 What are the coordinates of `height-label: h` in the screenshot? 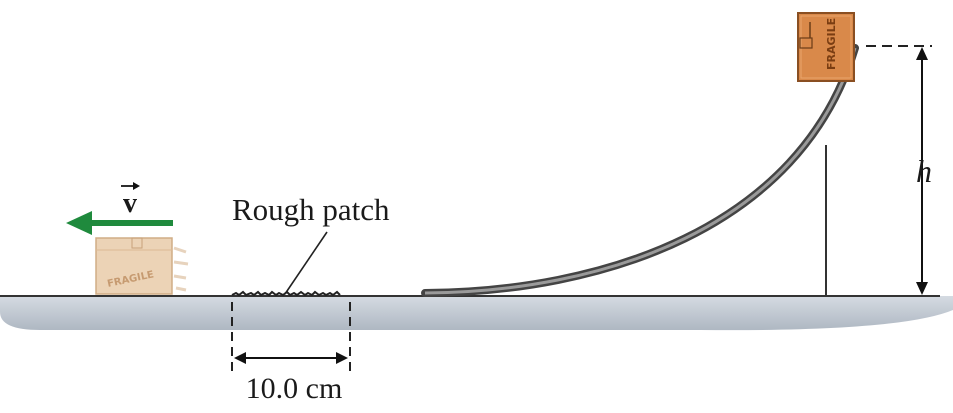 It's located at (924, 171).